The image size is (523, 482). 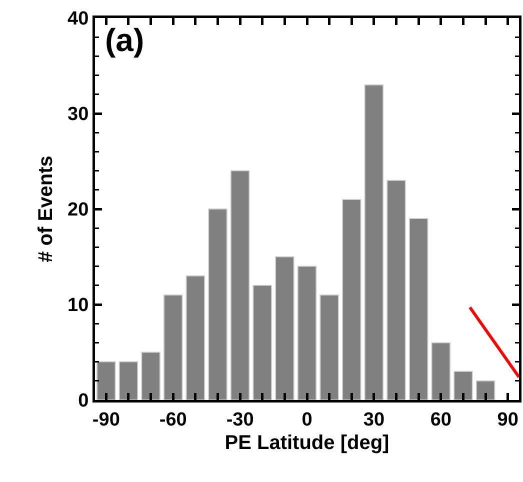 What do you see at coordinates (441, 419) in the screenshot?
I see `x-tick-label: 60` at bounding box center [441, 419].